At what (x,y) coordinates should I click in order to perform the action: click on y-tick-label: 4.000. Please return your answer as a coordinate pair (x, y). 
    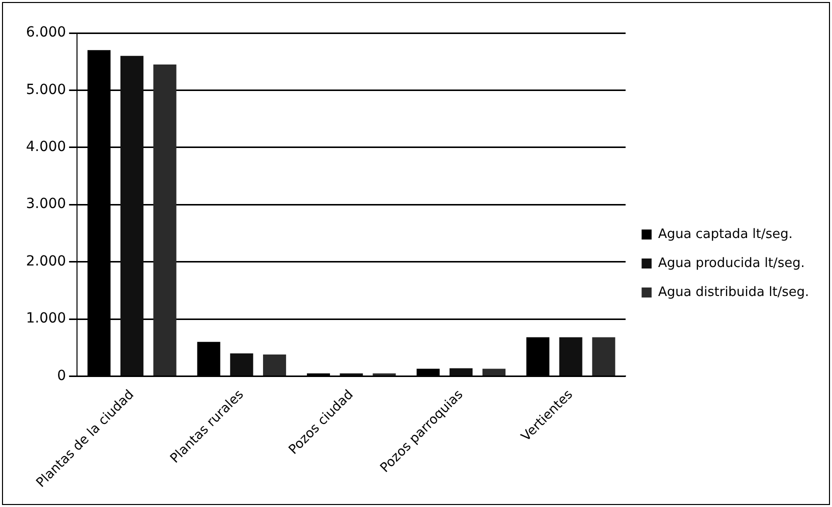
    Looking at the image, I should click on (46, 147).